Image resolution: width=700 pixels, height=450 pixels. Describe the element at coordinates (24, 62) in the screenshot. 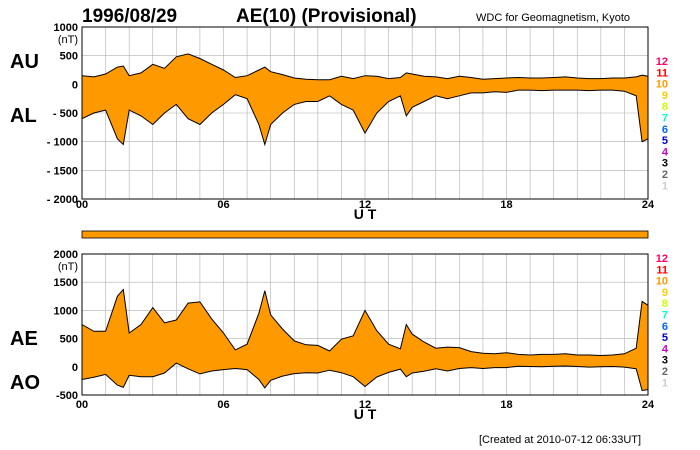

I see `series-label-au: AU` at that location.